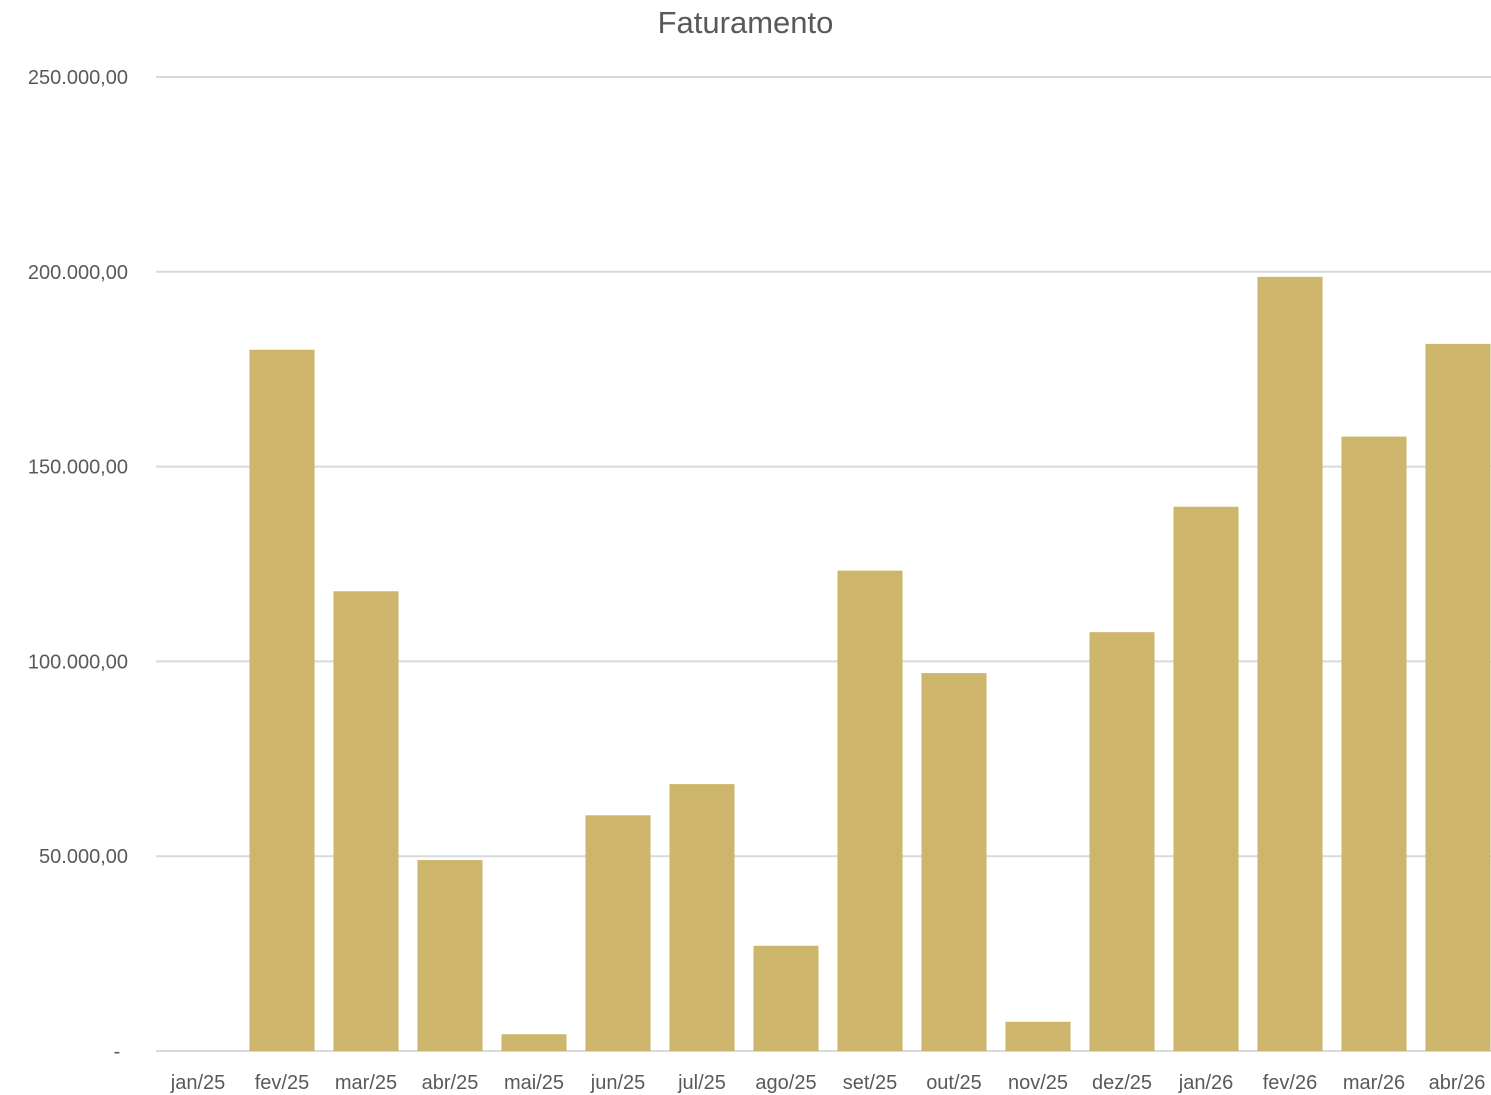  Describe the element at coordinates (450, 1083) in the screenshot. I see `x-tick-label: abr/25` at that location.